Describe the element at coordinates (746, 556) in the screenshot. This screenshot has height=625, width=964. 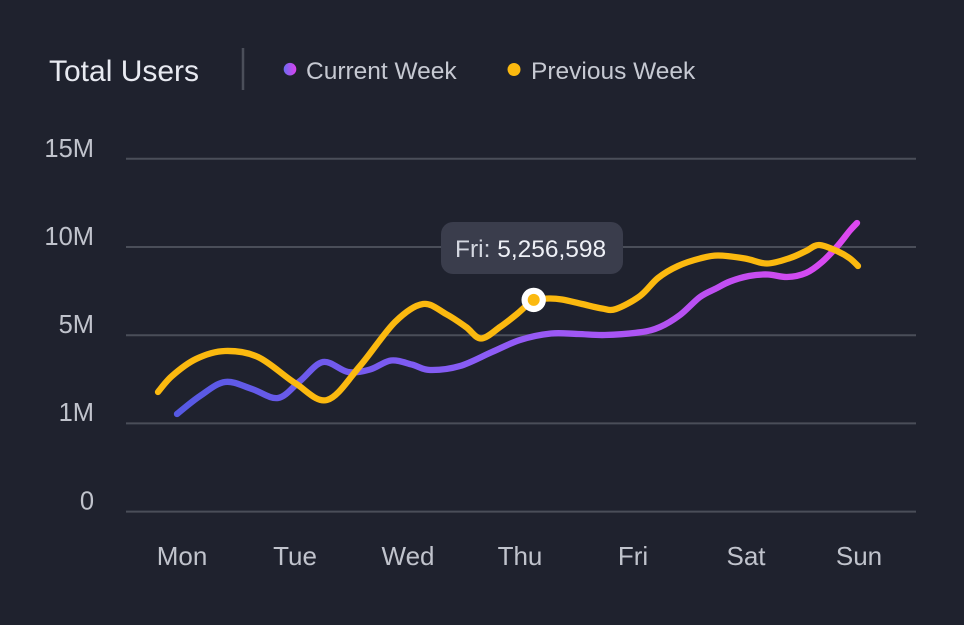
I see `svg-text: Sat` at that location.